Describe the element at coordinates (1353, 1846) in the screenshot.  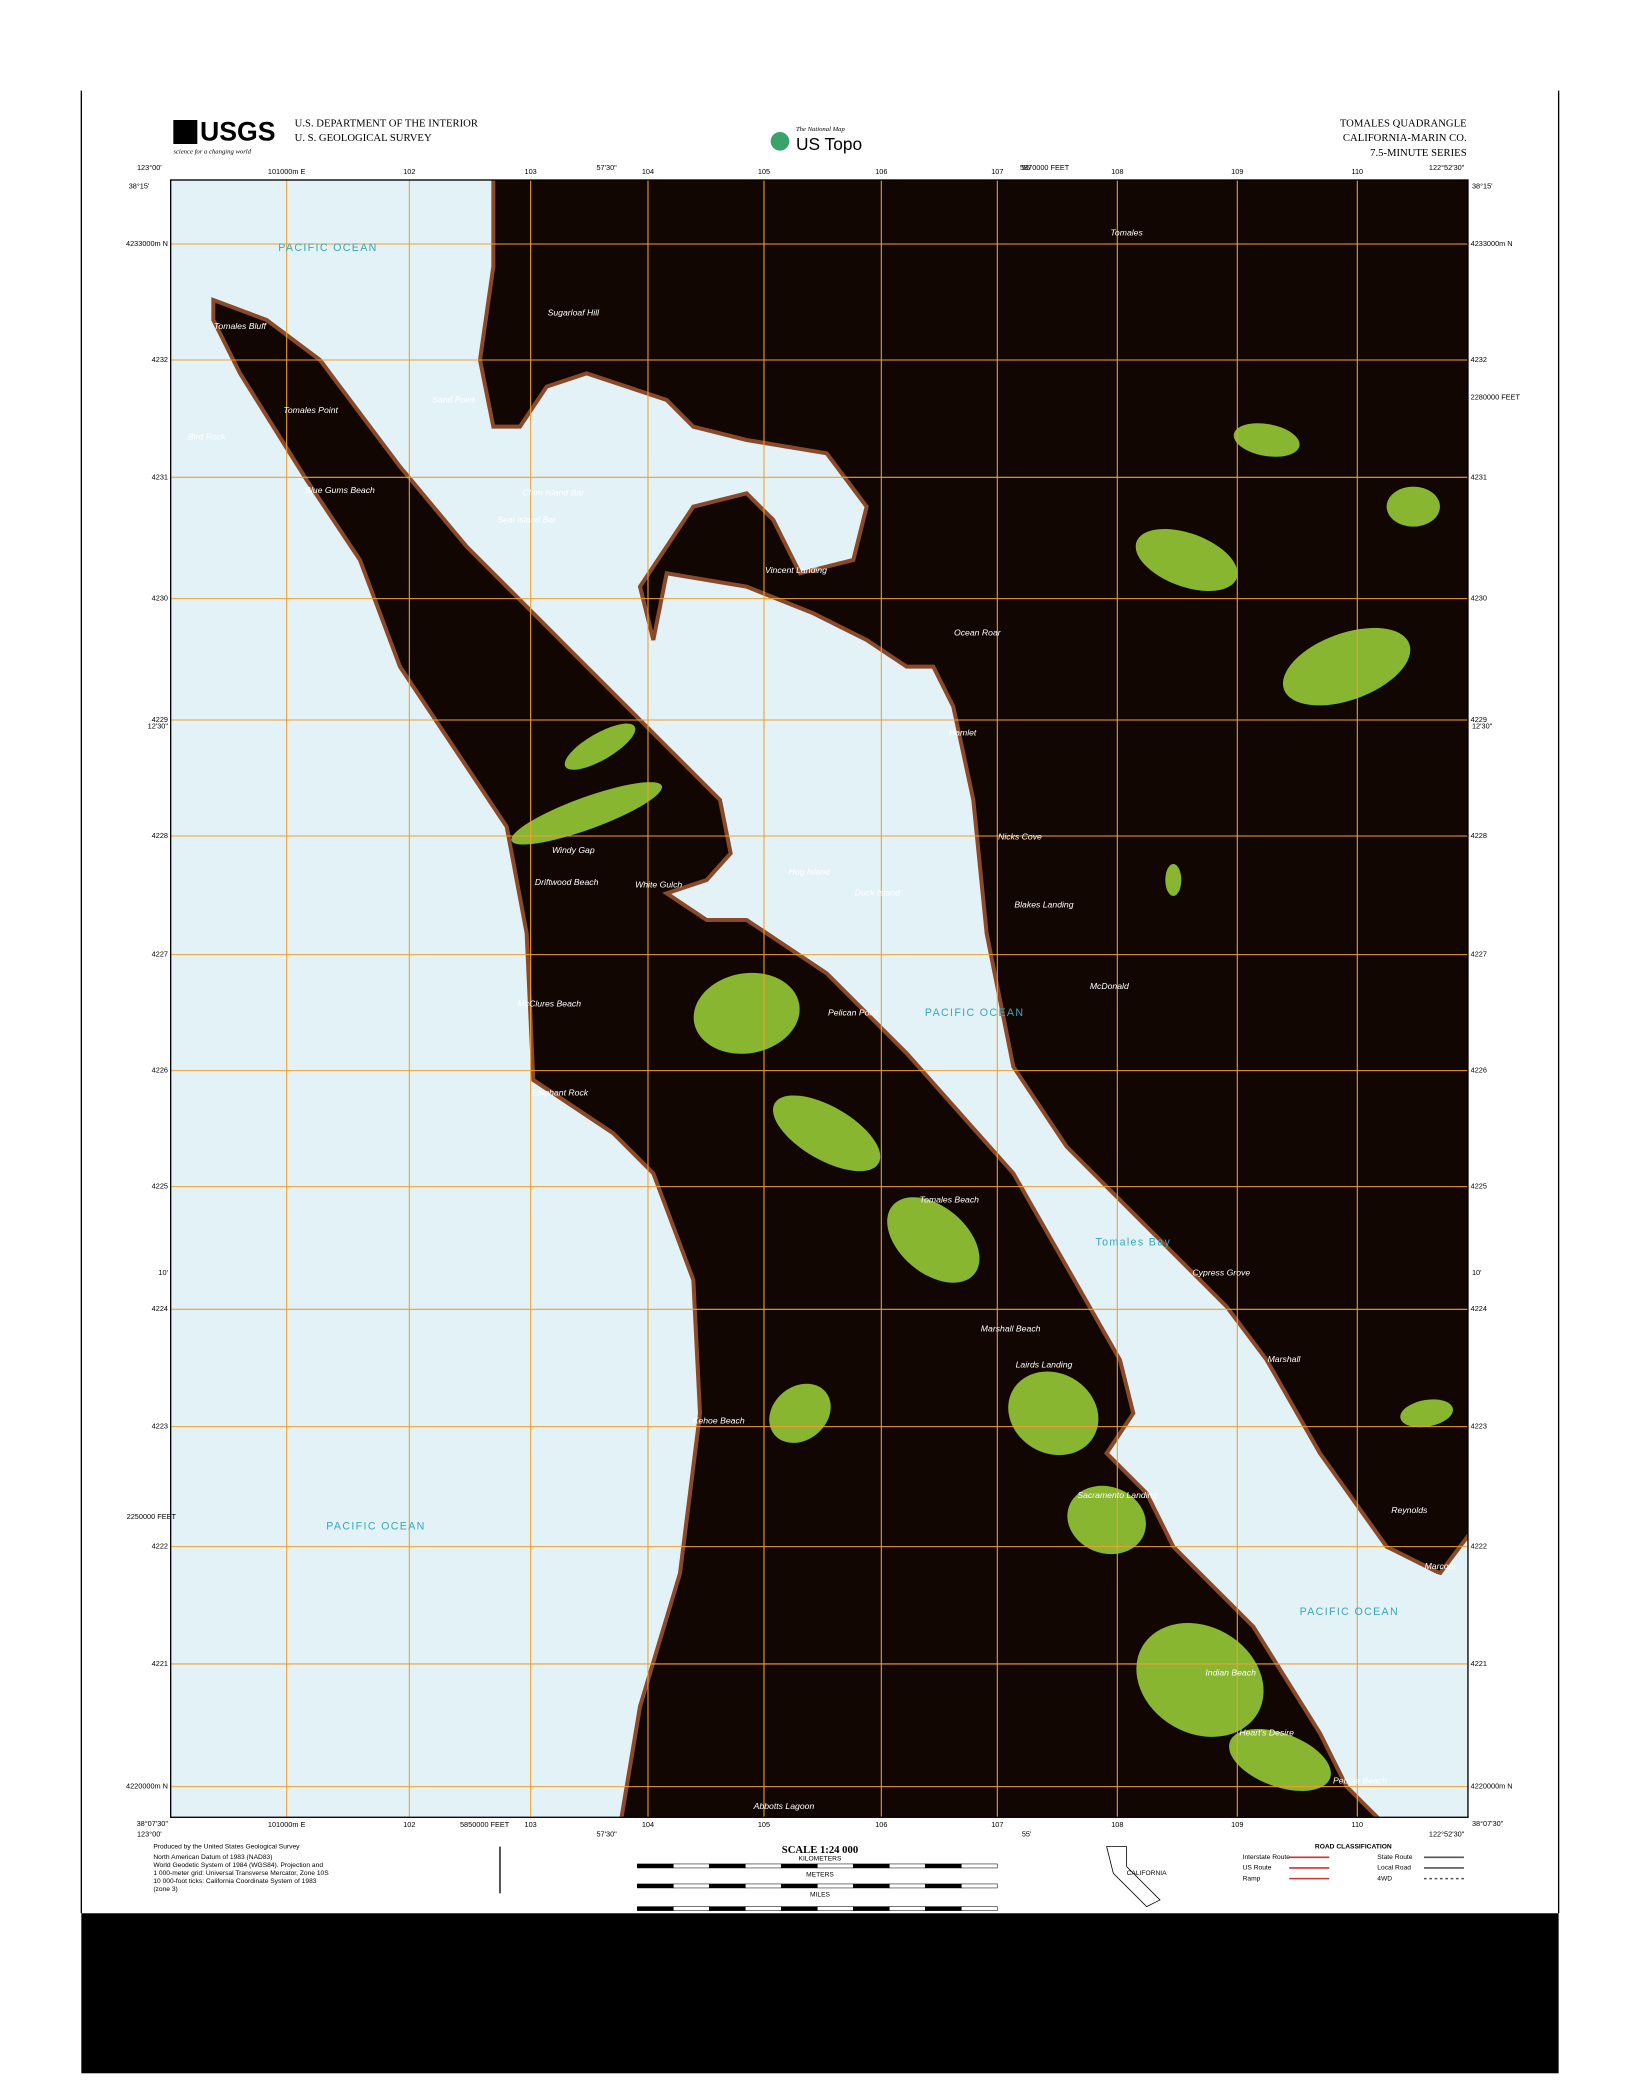
I see `road-title: ROAD CLASSIFICATION` at that location.